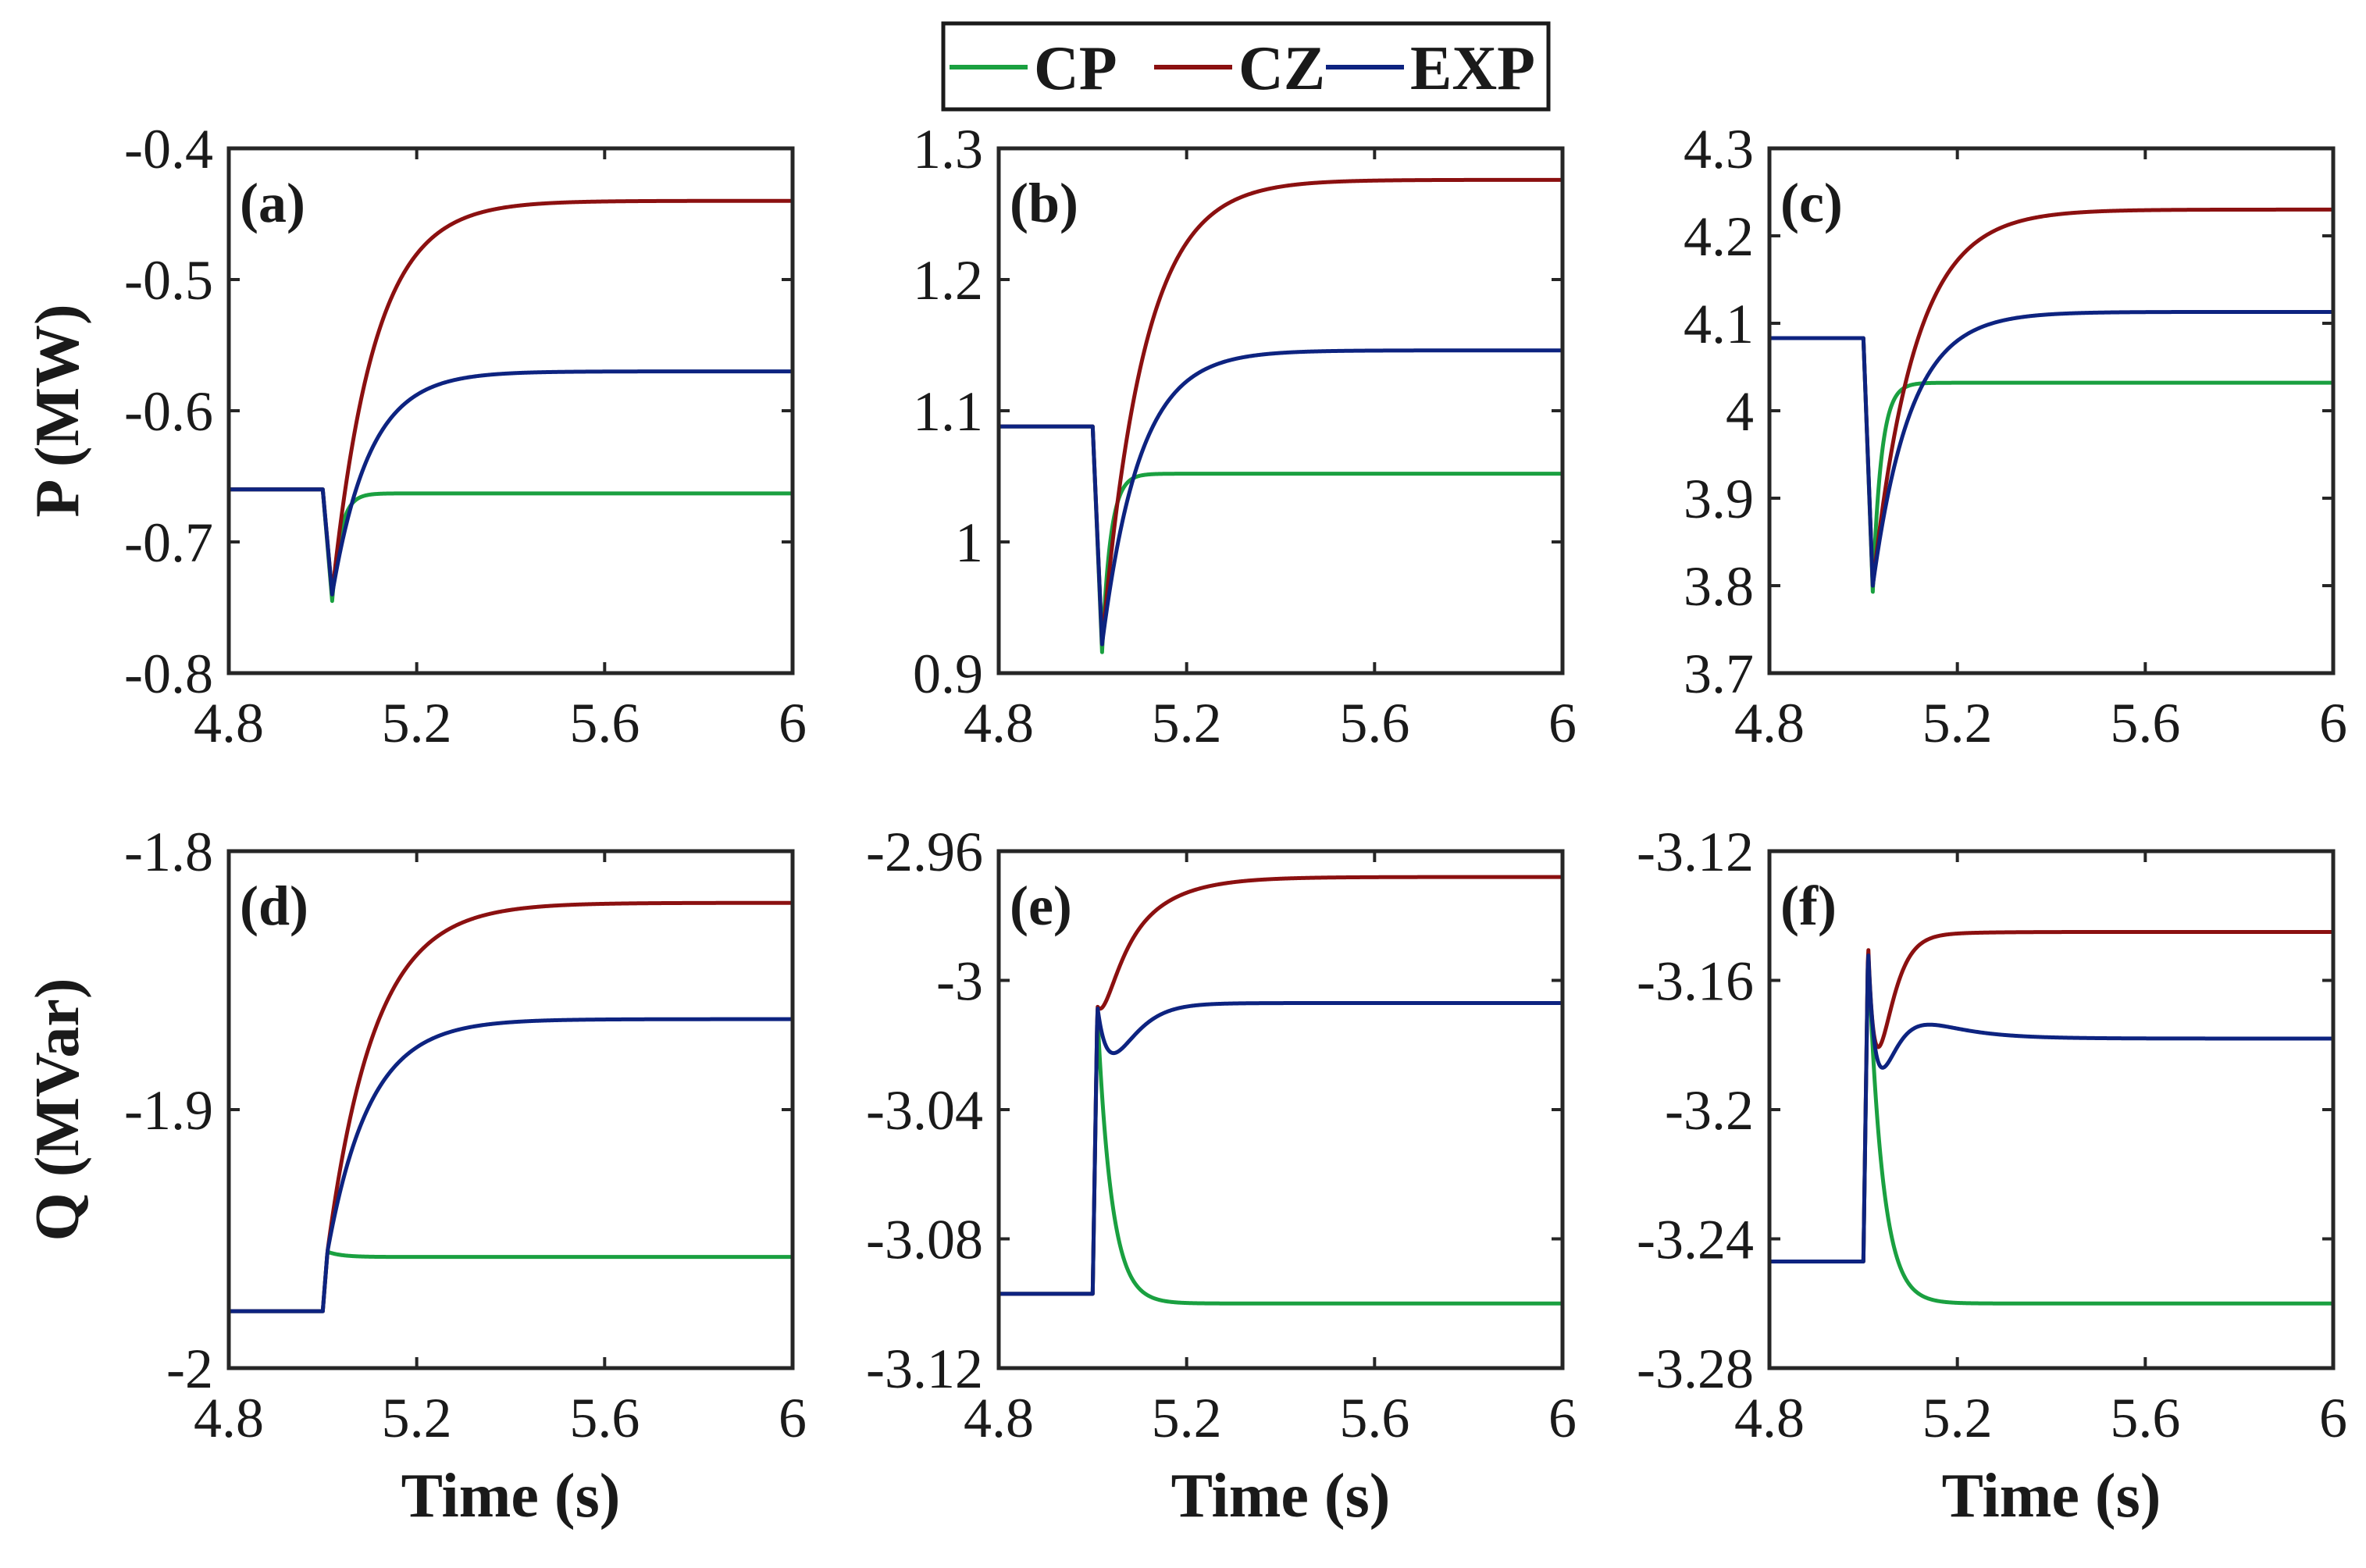 The image size is (2366, 1568). Describe the element at coordinates (1041, 906) in the screenshot. I see `panel-label: (e)` at that location.